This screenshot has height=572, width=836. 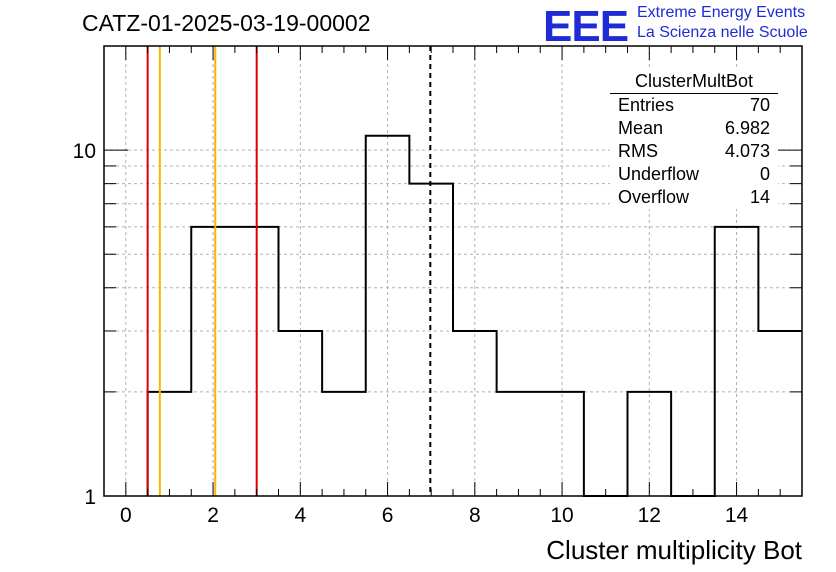 I want to click on histogram-title: CATZ-01-2025-03-19-00002, so click(x=226, y=23).